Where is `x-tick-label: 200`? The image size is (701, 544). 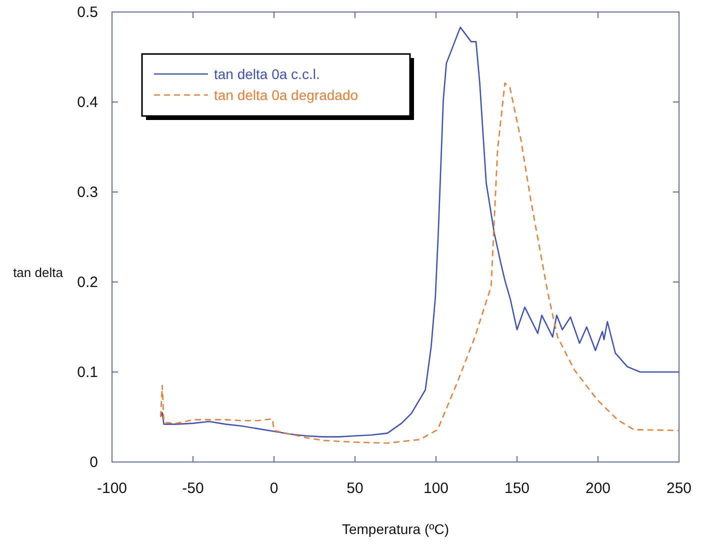 x-tick-label: 200 is located at coordinates (598, 488).